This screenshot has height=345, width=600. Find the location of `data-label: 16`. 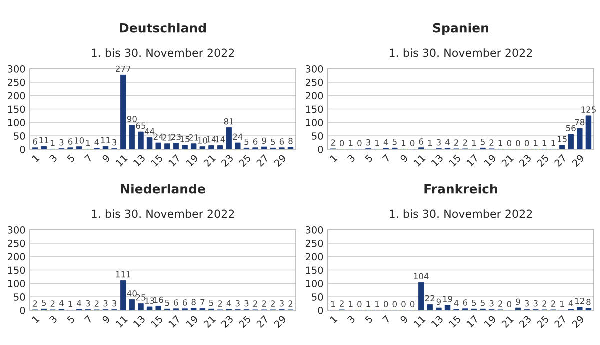

data-label: 16 is located at coordinates (159, 300).